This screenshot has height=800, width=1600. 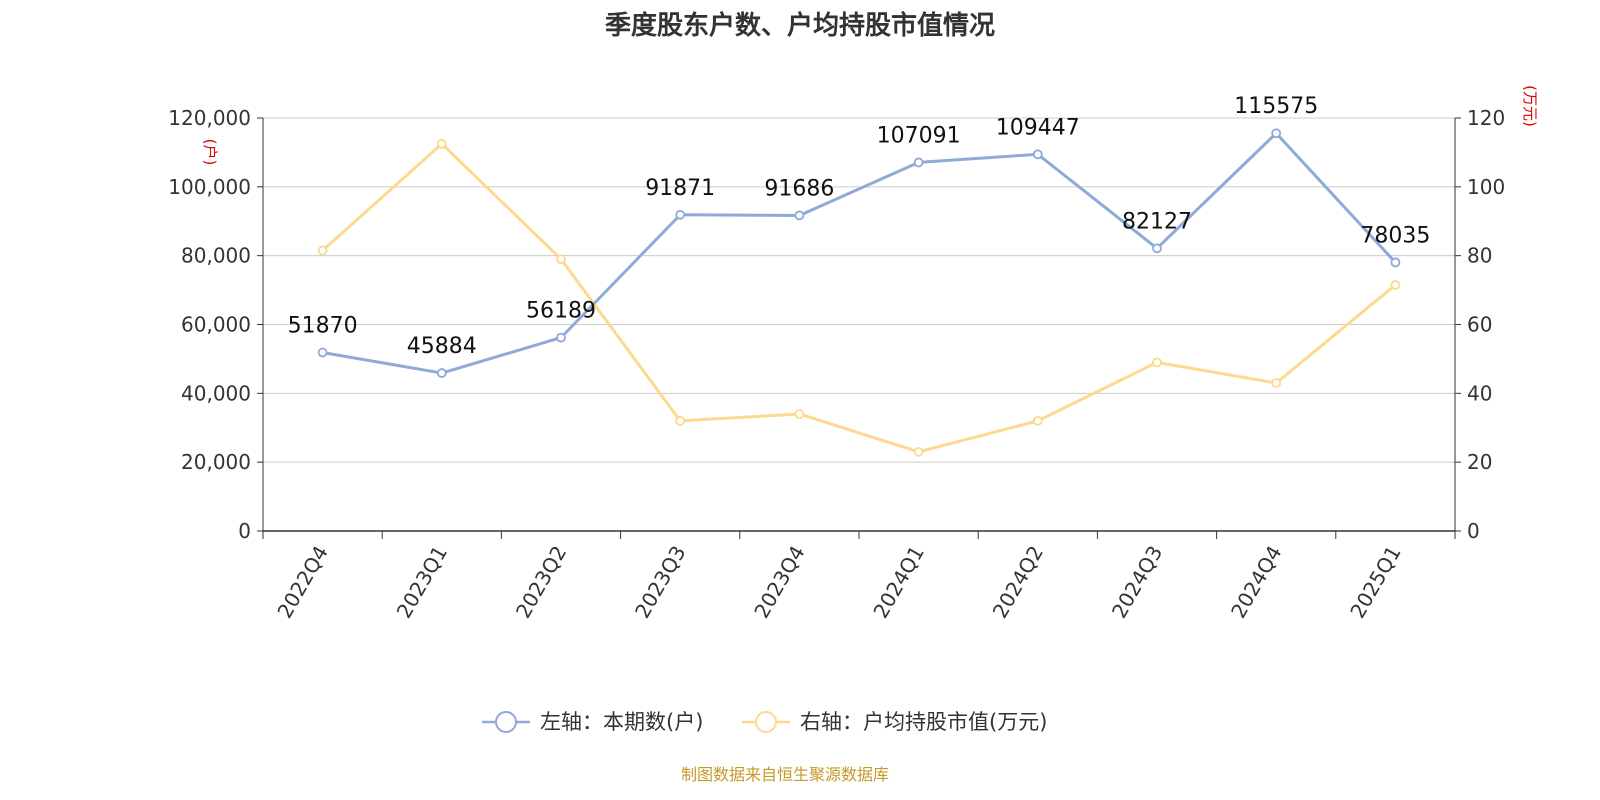 What do you see at coordinates (244, 531) in the screenshot?
I see `left-tick-label: 0` at bounding box center [244, 531].